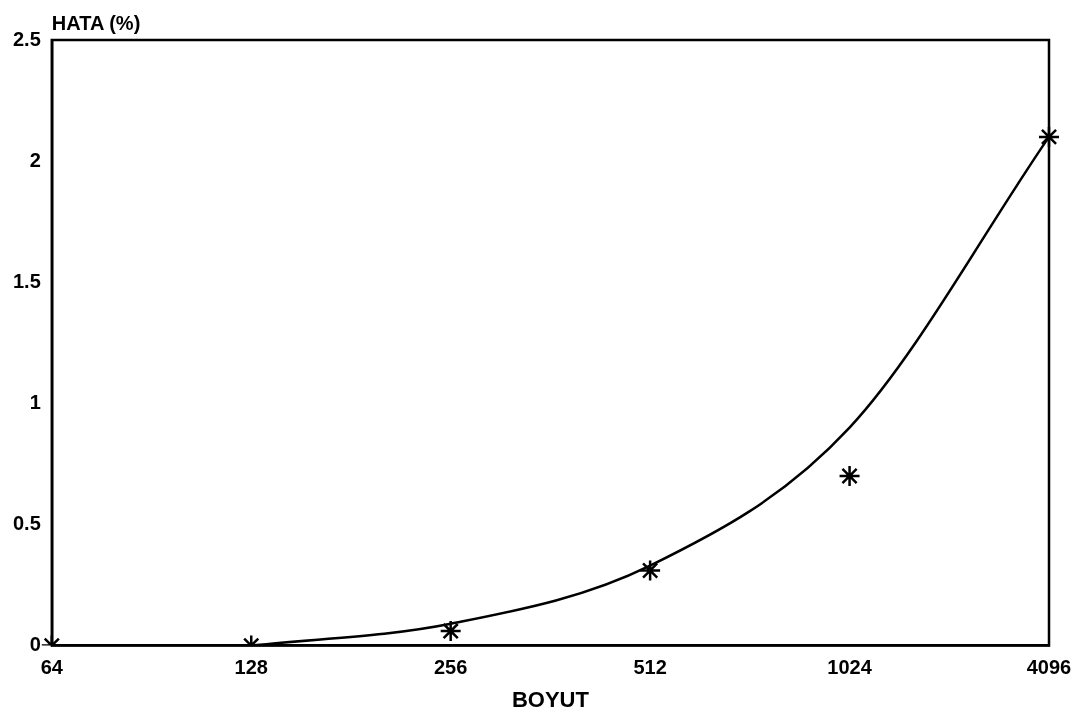 This screenshot has width=1085, height=728. I want to click on y-tick-label: 2.5, so click(26, 38).